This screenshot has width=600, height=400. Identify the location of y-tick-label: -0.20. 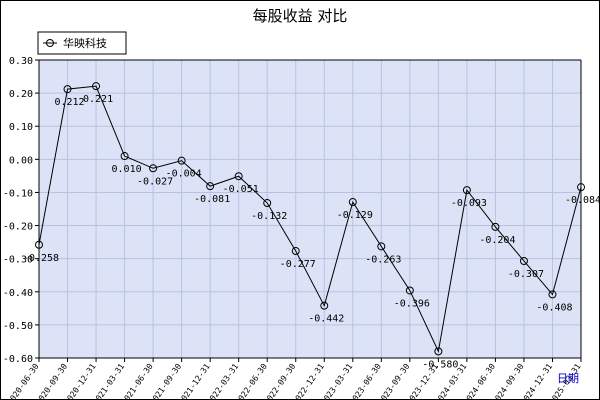
(18, 227).